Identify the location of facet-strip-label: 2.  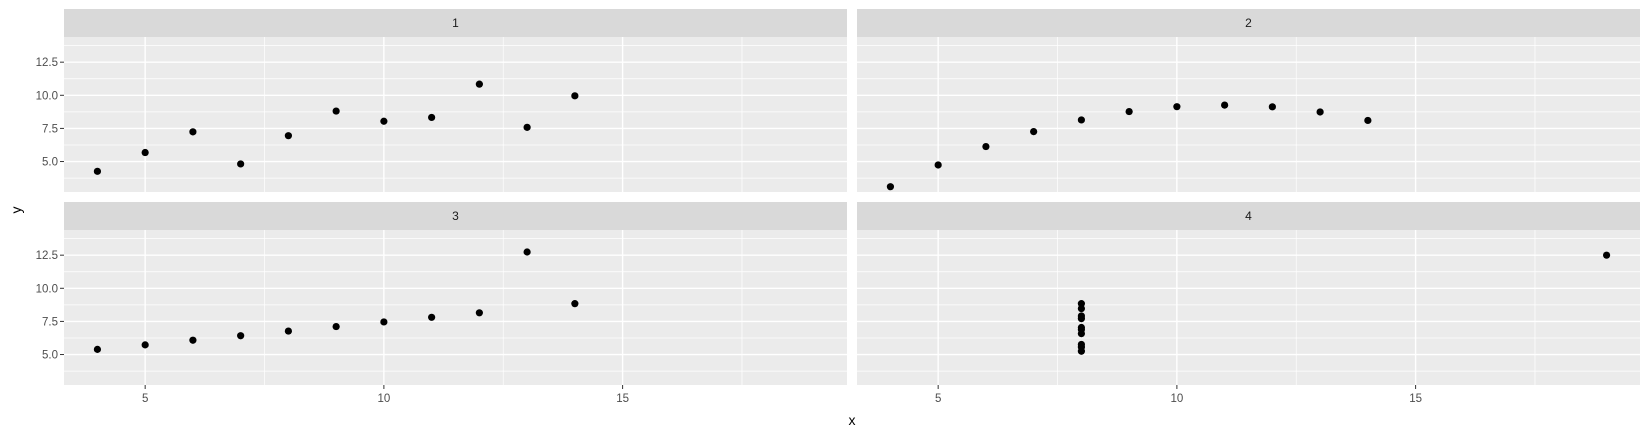
(1248, 23).